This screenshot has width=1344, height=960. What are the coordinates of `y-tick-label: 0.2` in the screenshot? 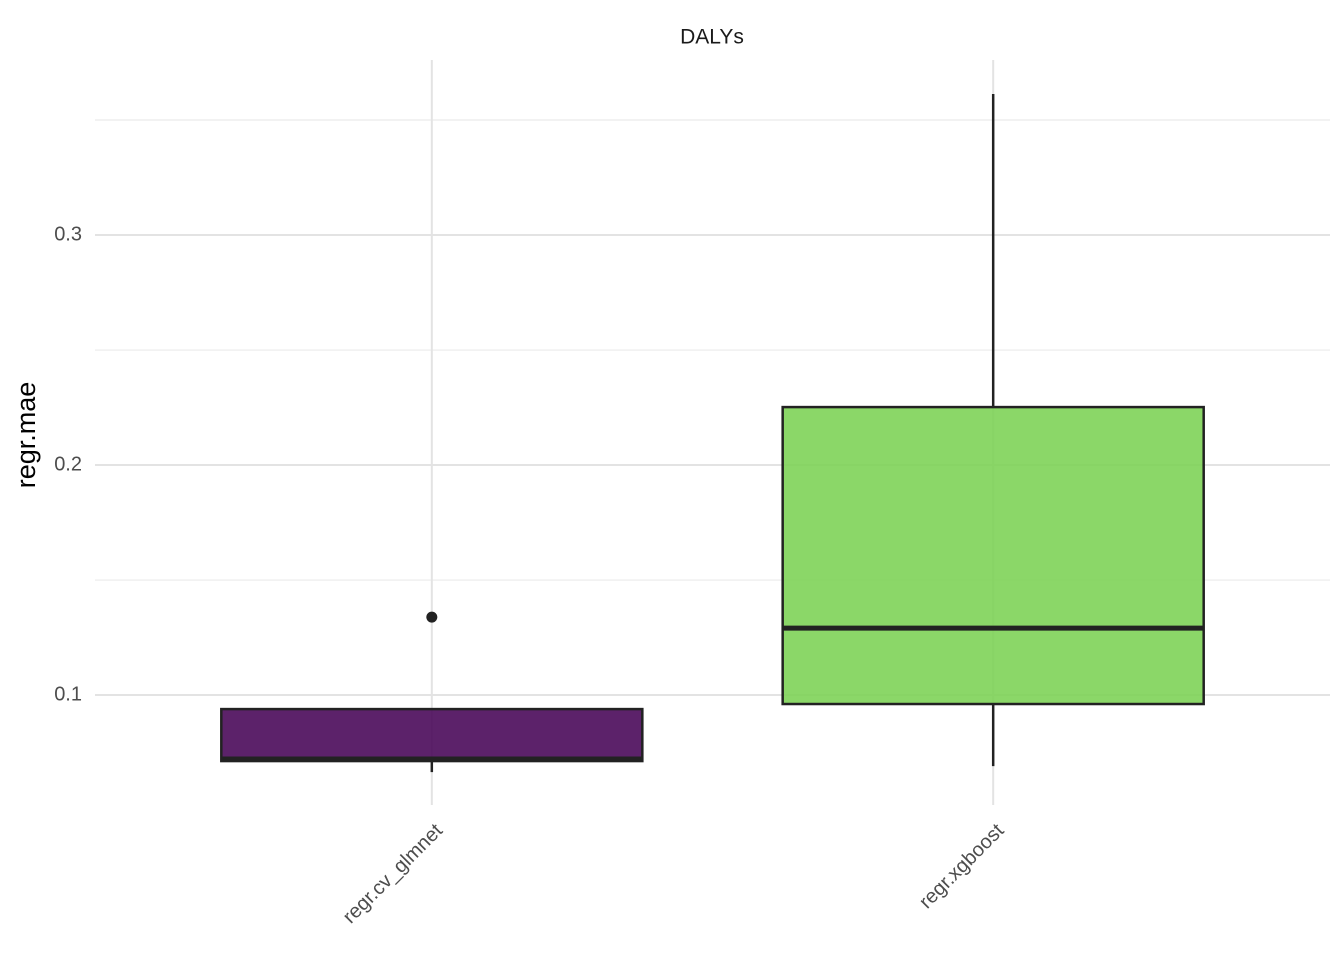 It's located at (68, 464).